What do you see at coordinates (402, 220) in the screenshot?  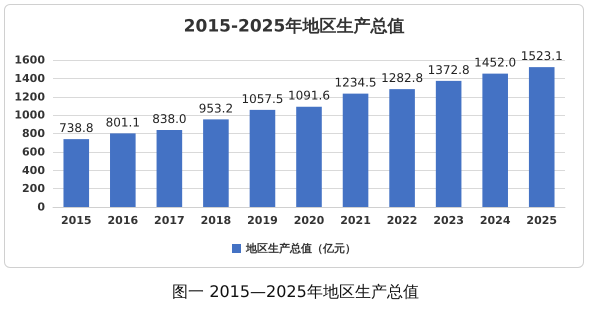 I see `x-tick-label: 2022` at bounding box center [402, 220].